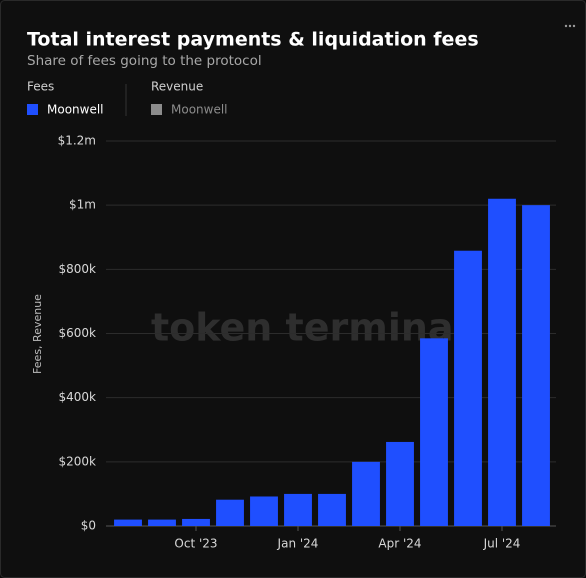  Describe the element at coordinates (144, 61) in the screenshot. I see `chart-subtitle: Share of fees going to the protocol` at that location.